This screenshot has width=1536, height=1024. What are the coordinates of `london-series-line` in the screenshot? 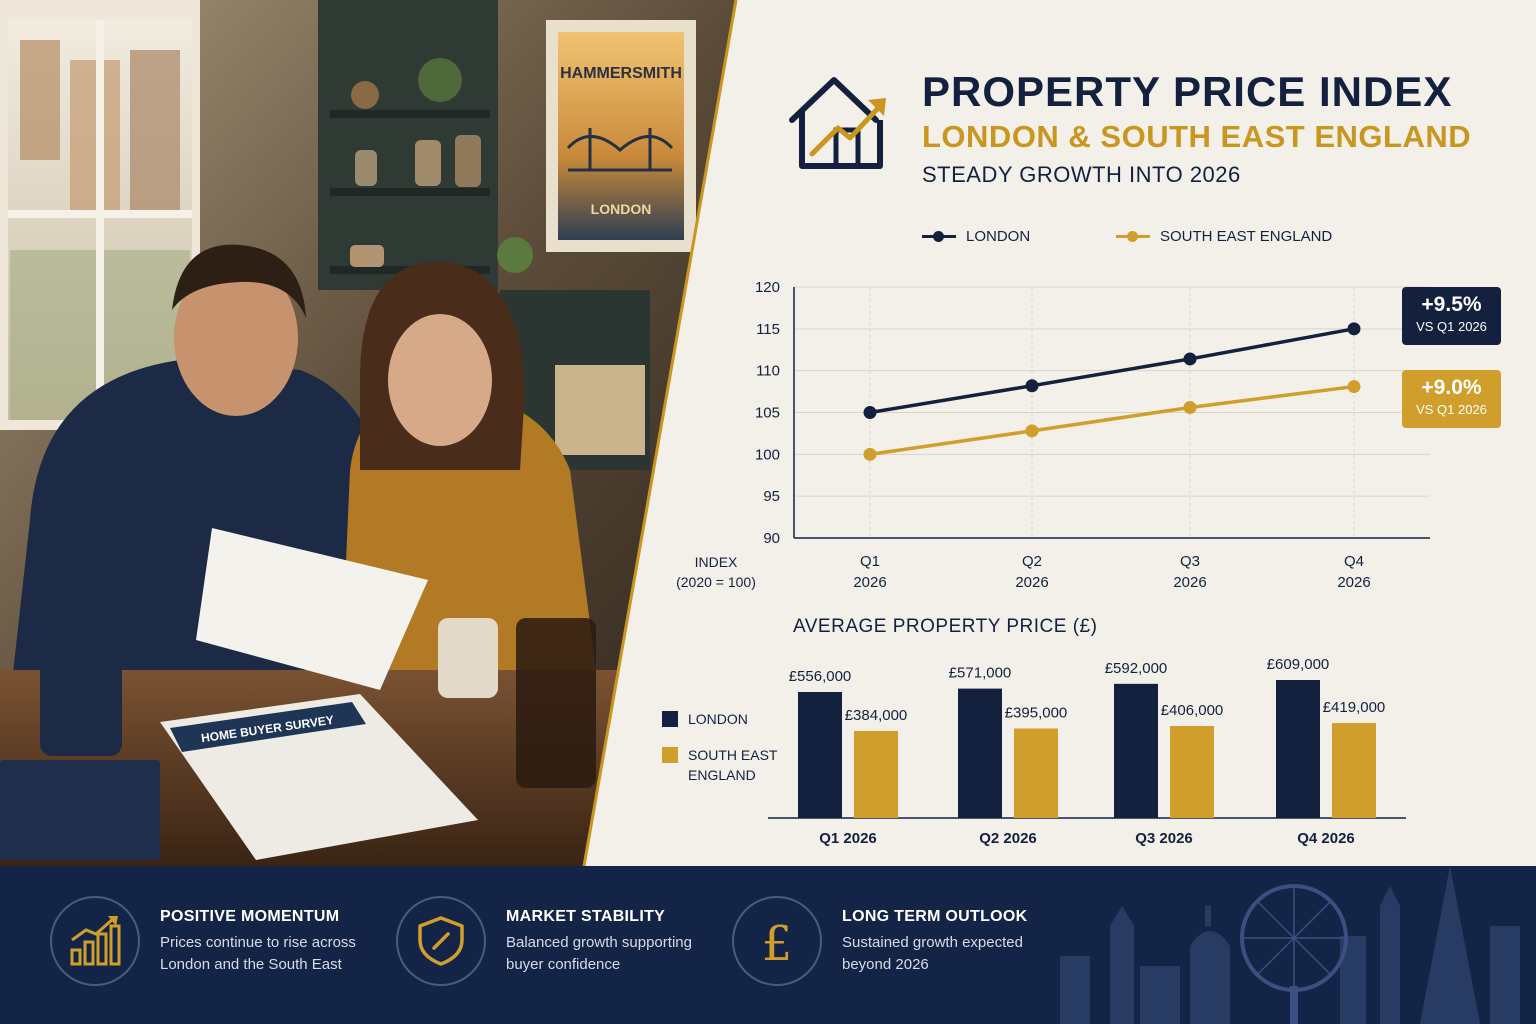 It's located at (1112, 371).